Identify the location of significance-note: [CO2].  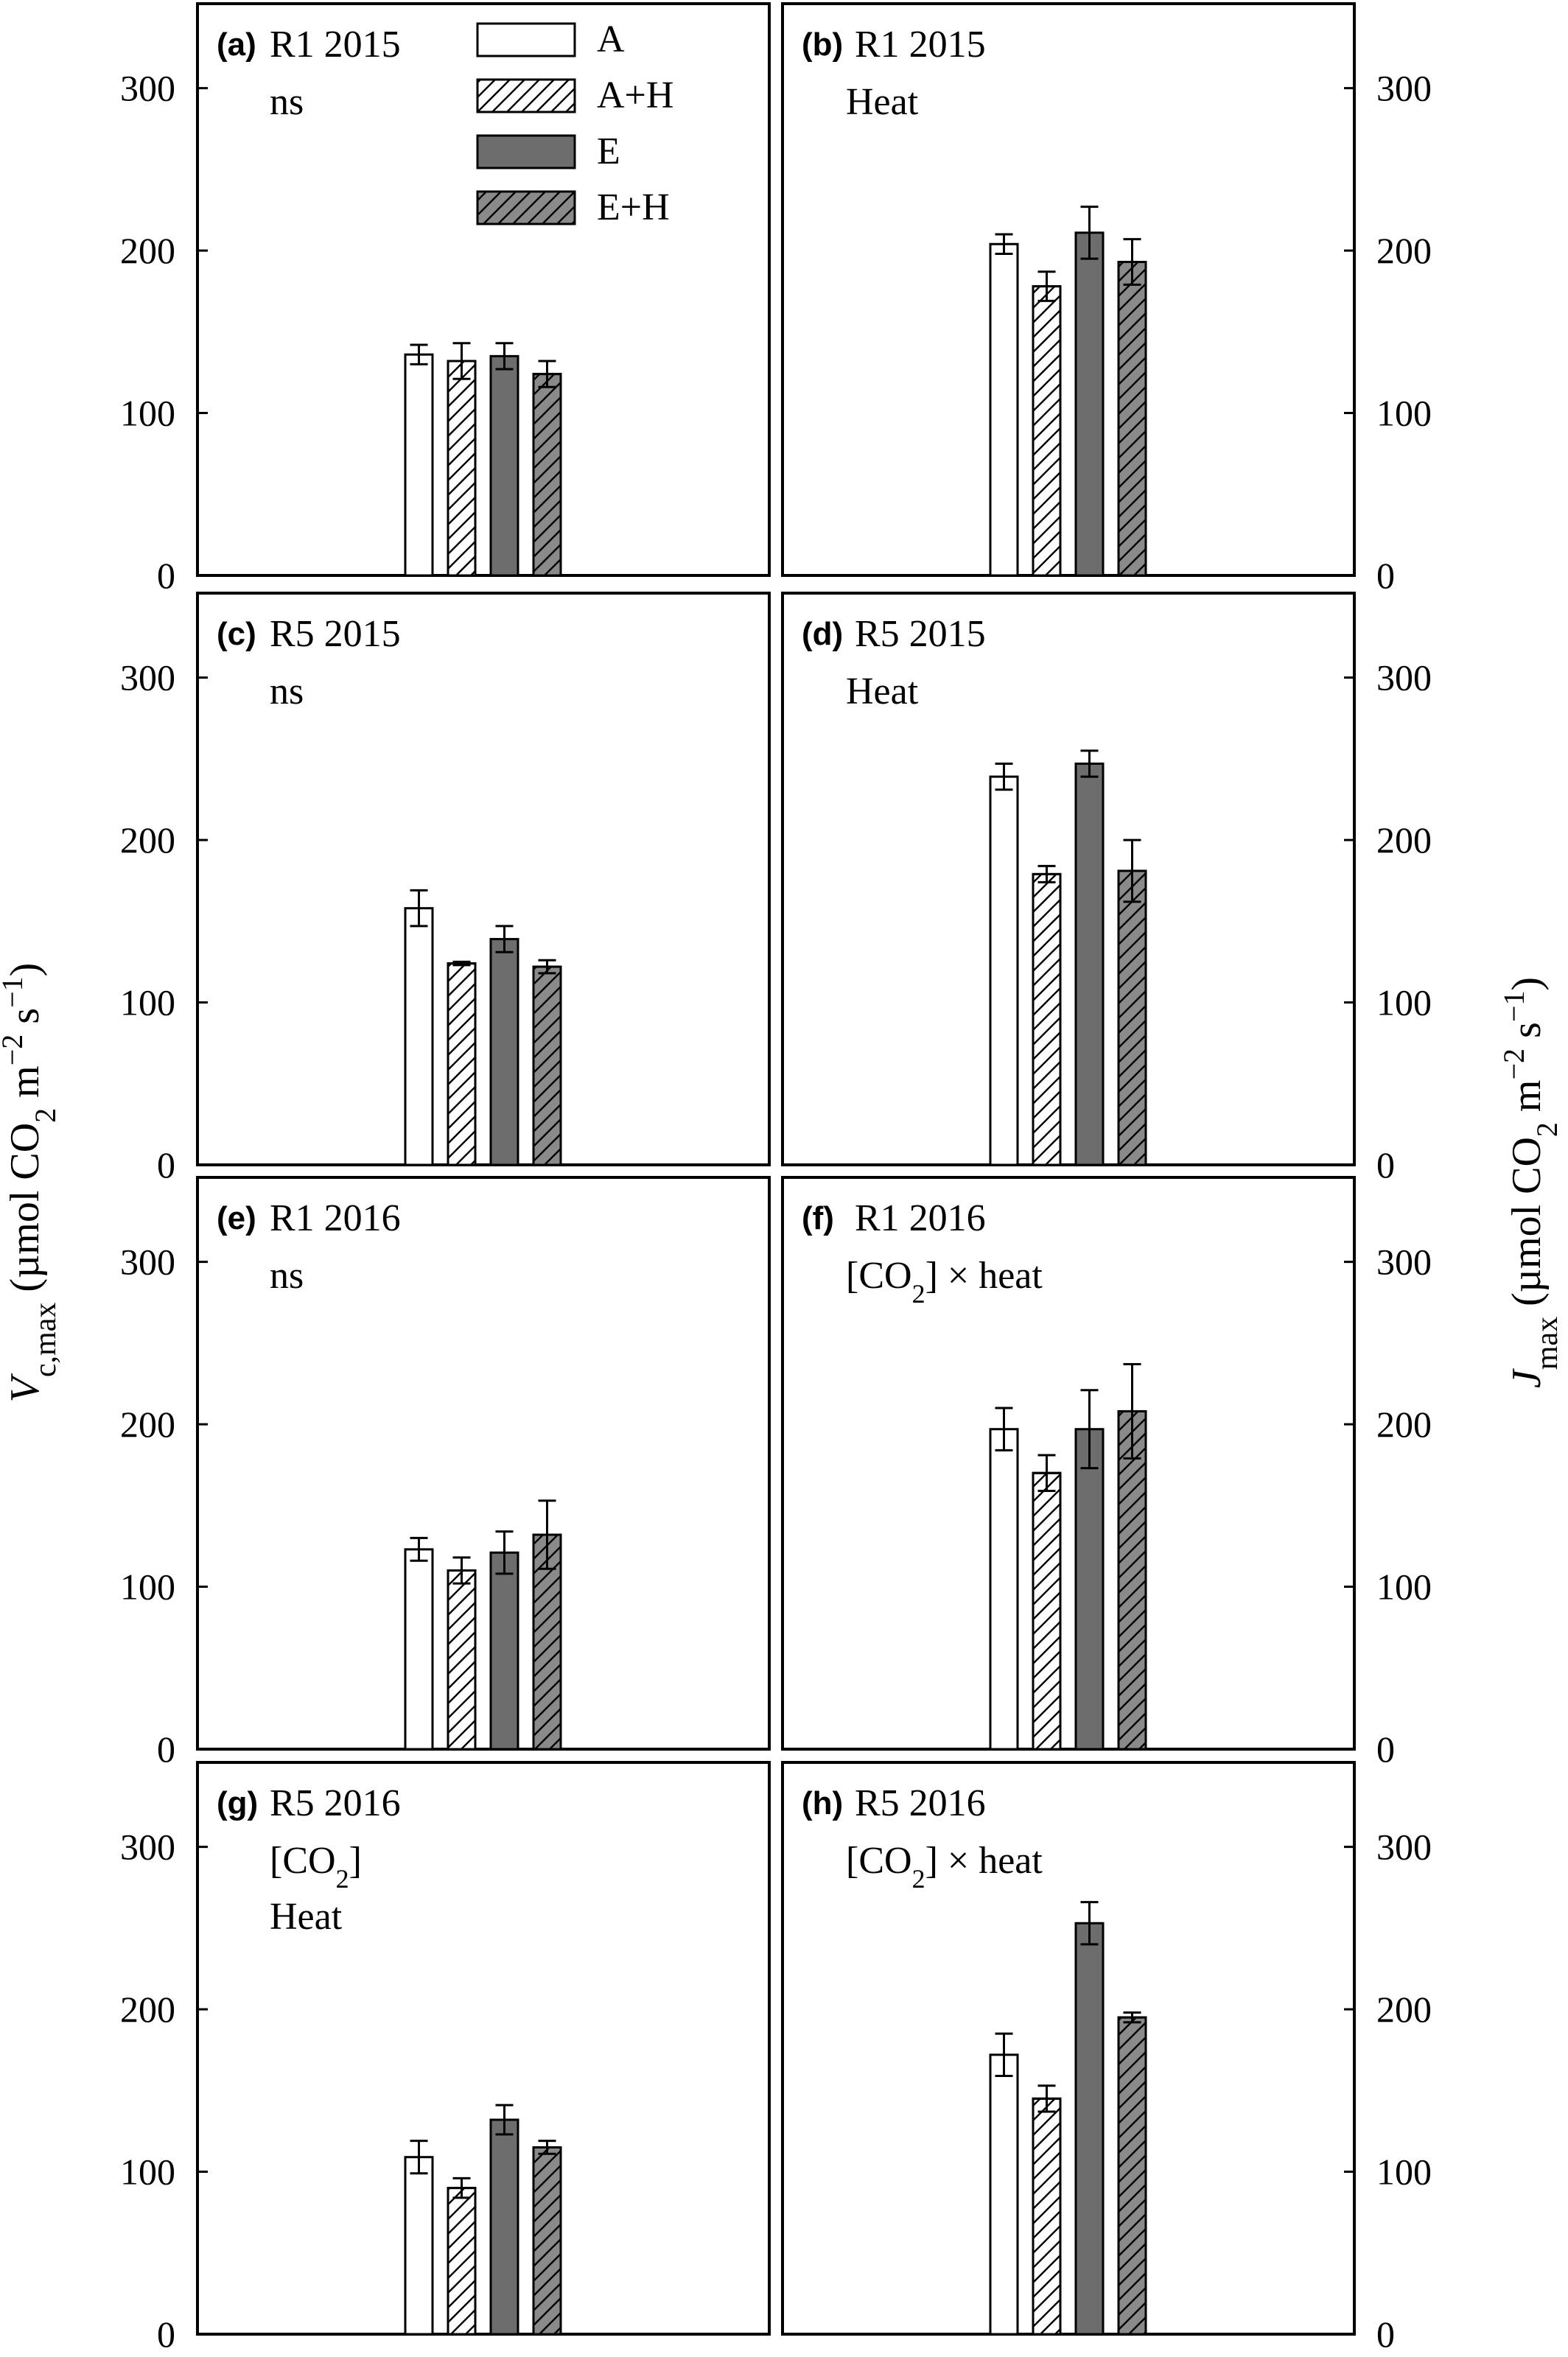
(316, 1867).